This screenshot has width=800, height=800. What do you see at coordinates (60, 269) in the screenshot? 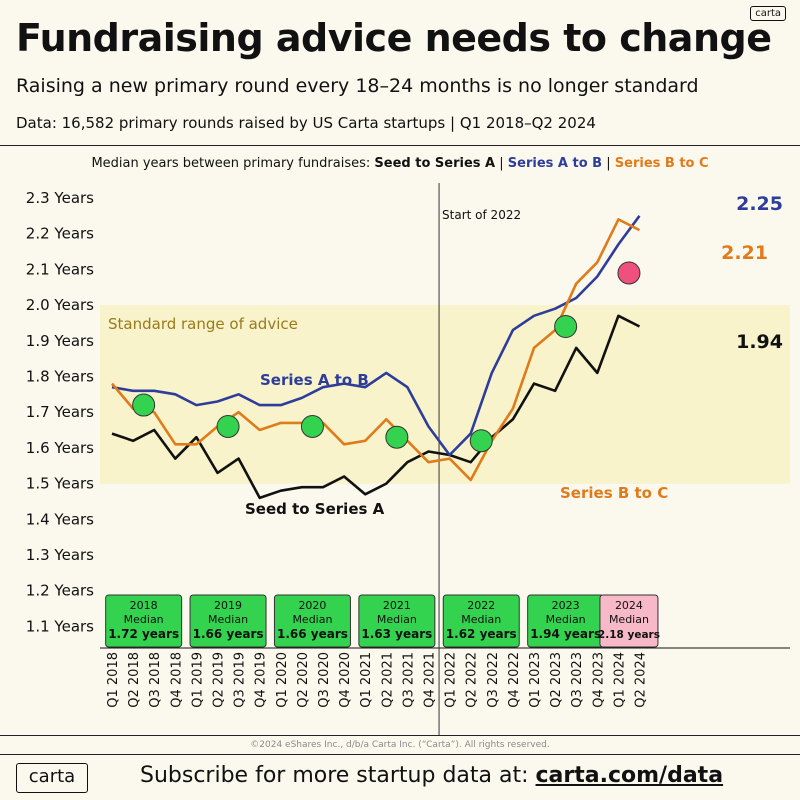
I see `y-tick-label: 2.1 Years` at bounding box center [60, 269].